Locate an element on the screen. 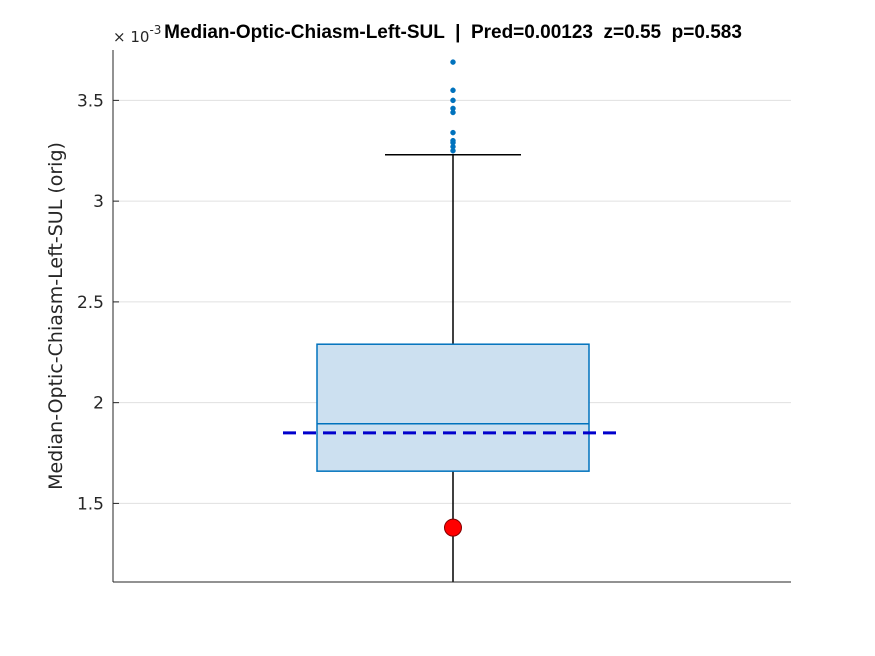 This screenshot has height=656, width=875. y-exponent-power: -3 is located at coordinates (155, 30).